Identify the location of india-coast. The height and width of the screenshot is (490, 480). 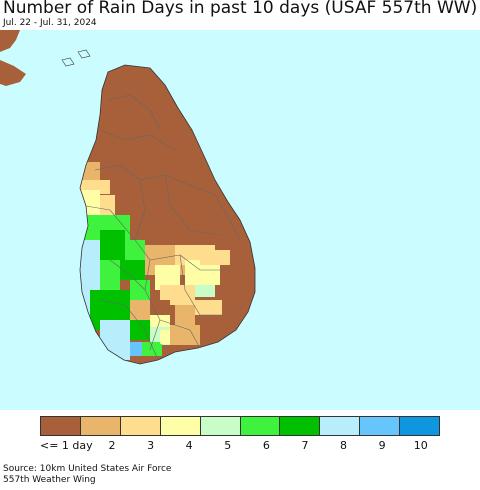
(13, 73).